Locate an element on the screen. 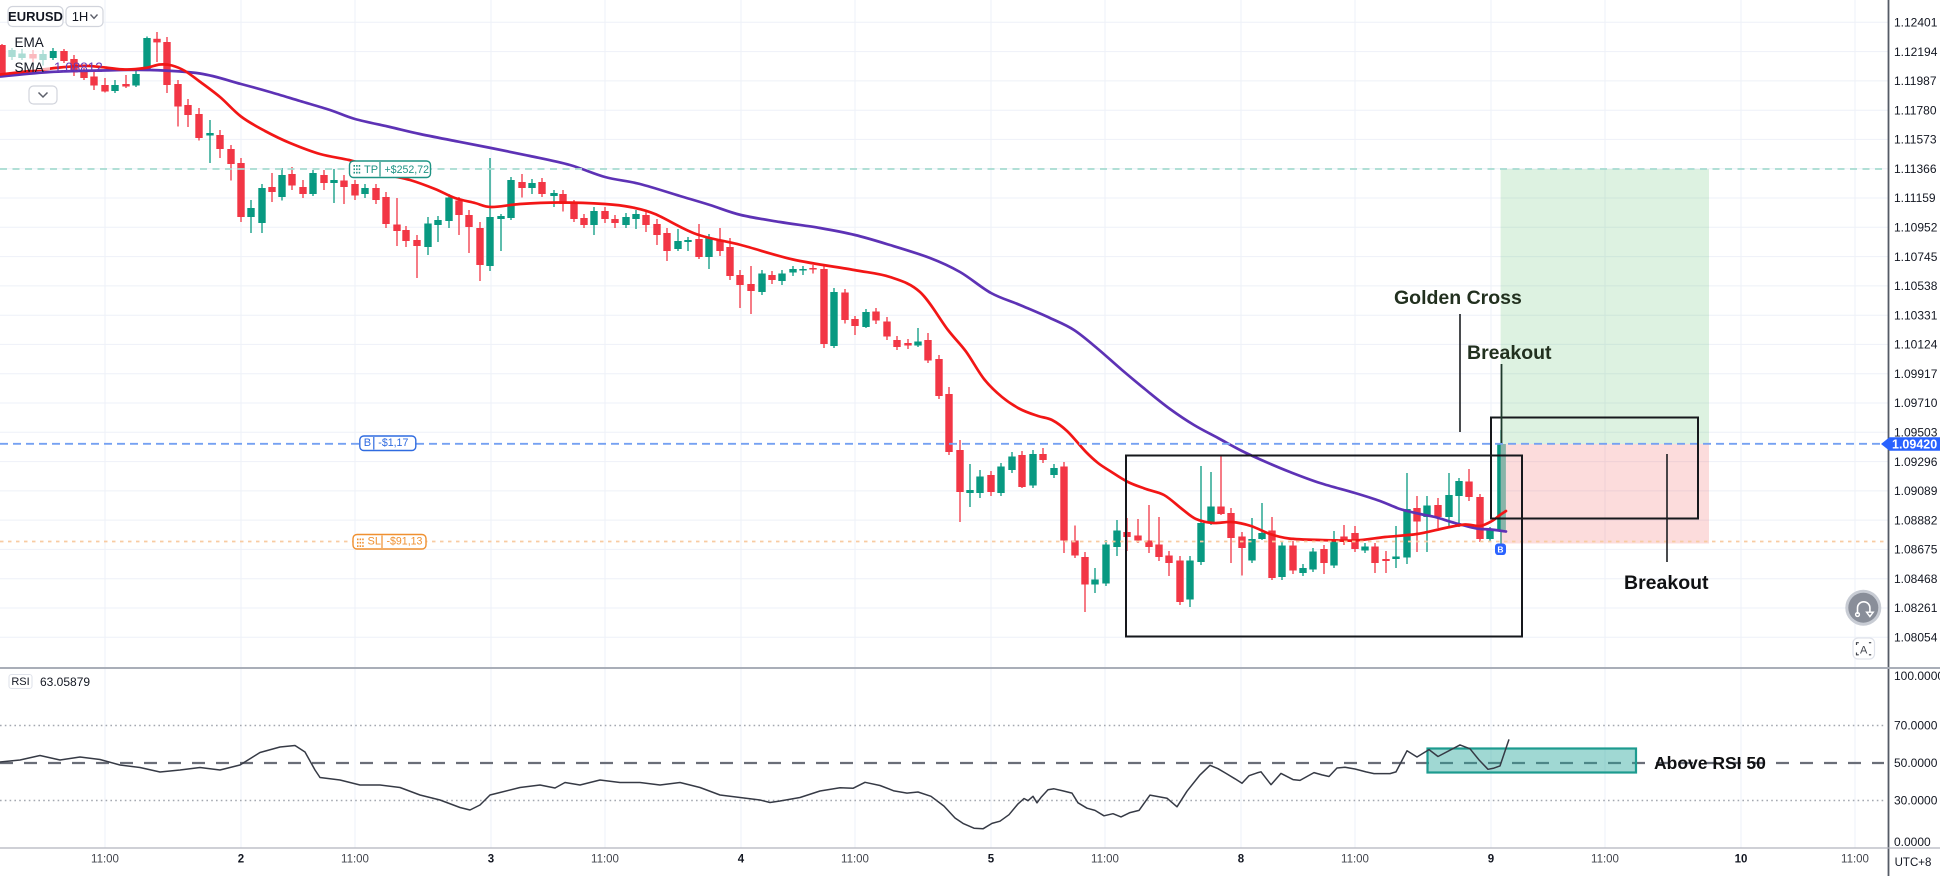  svg-text: 70.0000 is located at coordinates (1916, 726).